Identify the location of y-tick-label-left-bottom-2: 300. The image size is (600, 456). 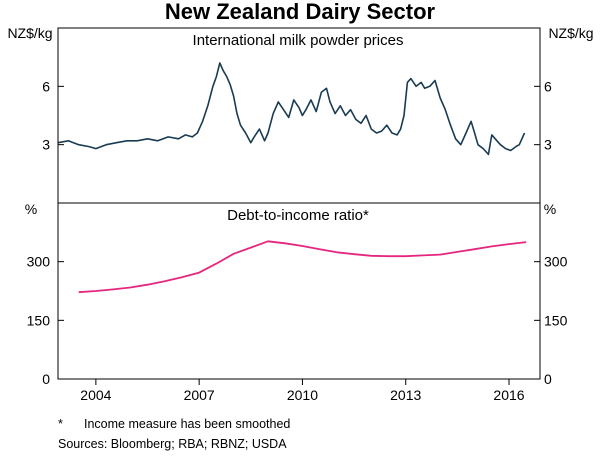
(39, 262).